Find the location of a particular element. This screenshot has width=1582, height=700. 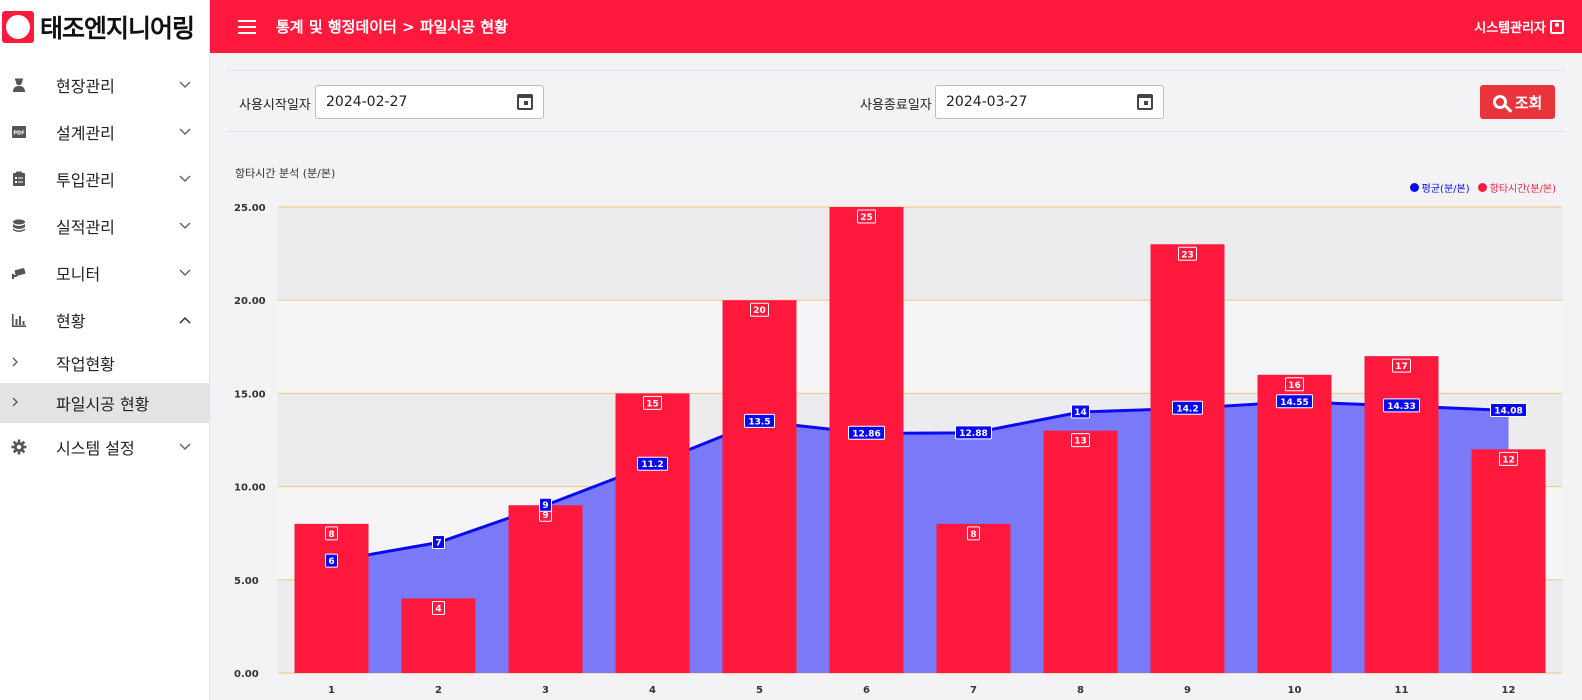

search-button: 조회 is located at coordinates (1517, 102).